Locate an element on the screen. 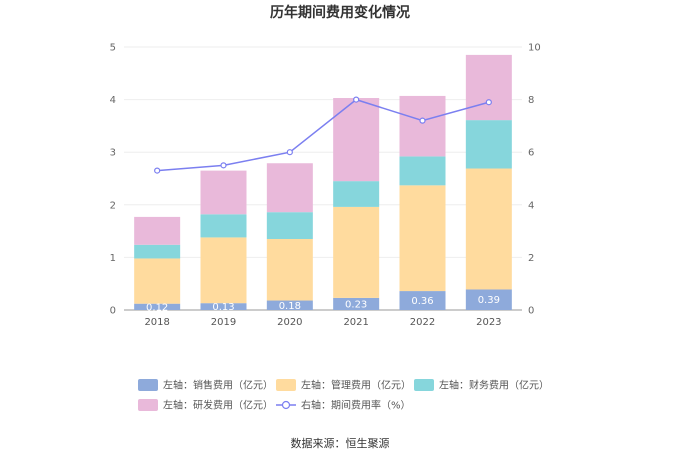 The height and width of the screenshot is (460, 680). y-right-tick-label: 10 is located at coordinates (534, 48).